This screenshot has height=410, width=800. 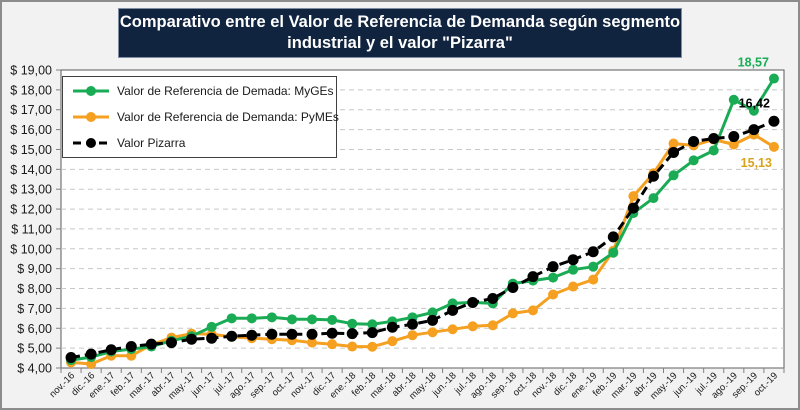 I want to click on y-tick-label: $ 15,00, so click(x=31, y=150).